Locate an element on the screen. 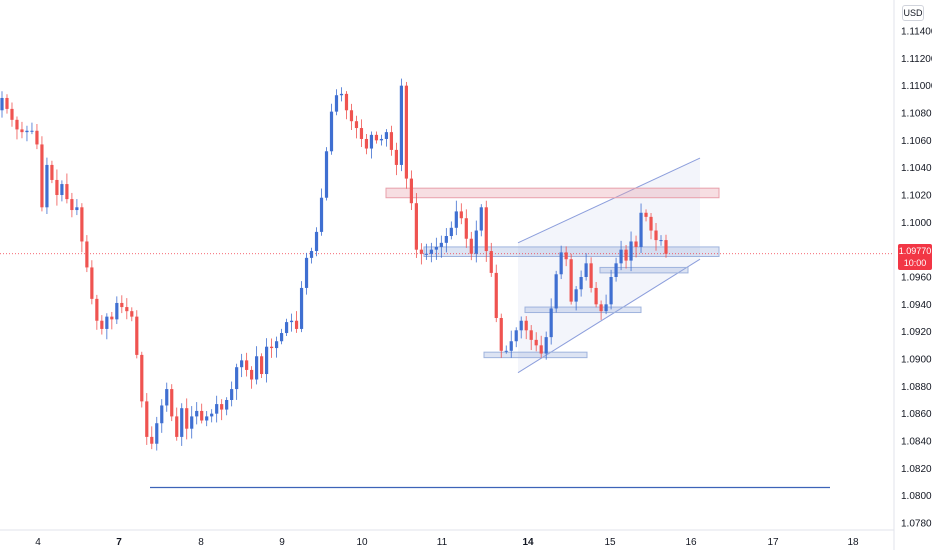  time-axis: 4 7 8 9 10 11 14 15 16 17 18 is located at coordinates (447, 542).